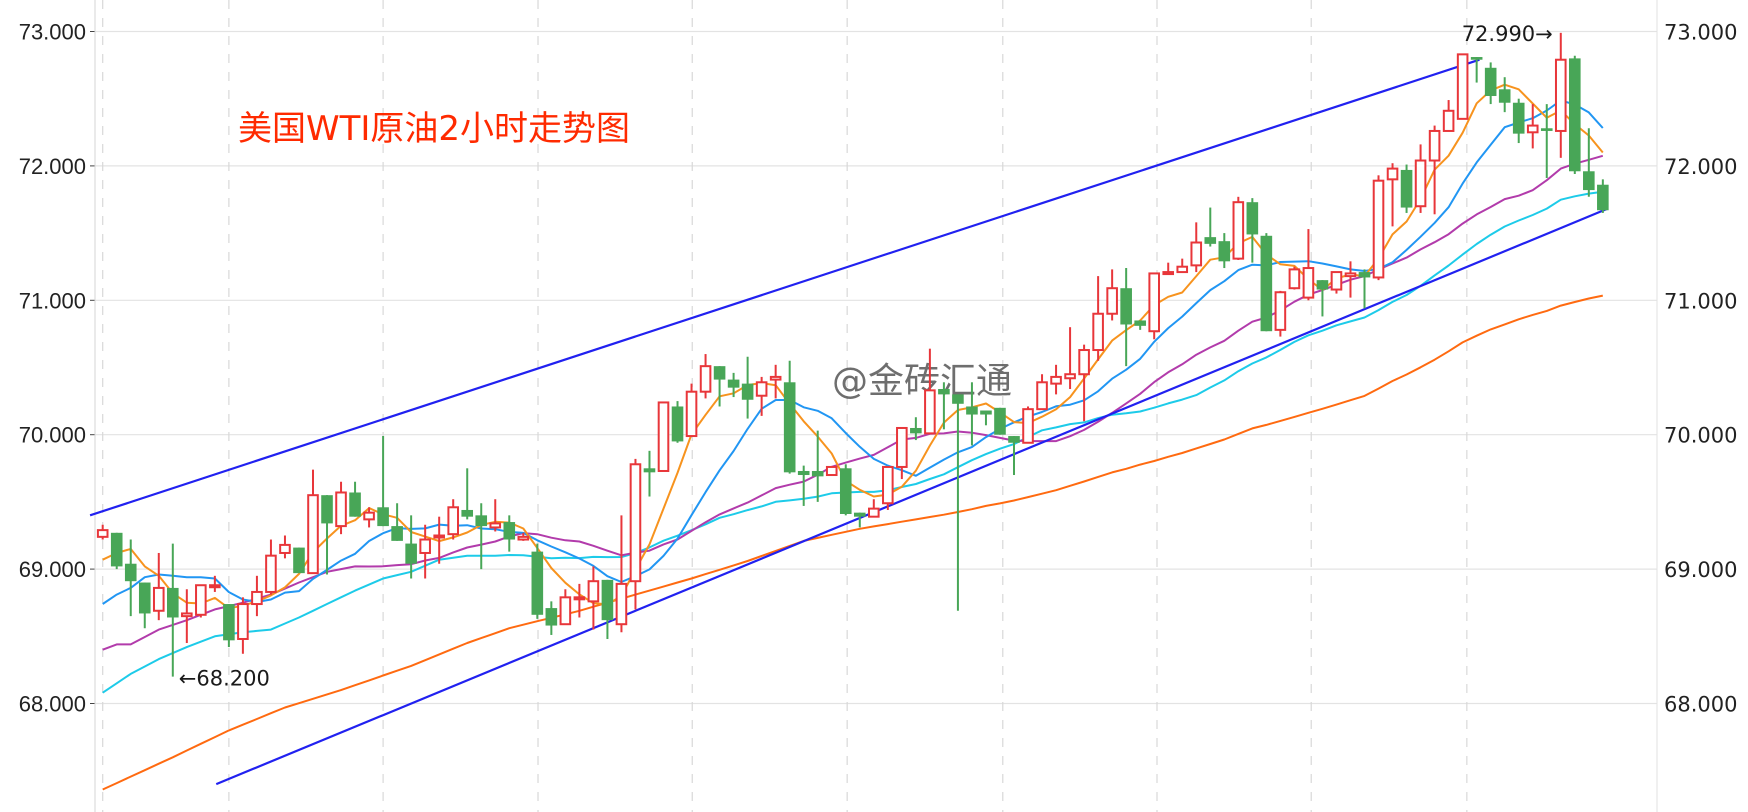 The width and height of the screenshot is (1748, 812). I want to click on y-tick-label-left: 69.000, so click(52, 569).